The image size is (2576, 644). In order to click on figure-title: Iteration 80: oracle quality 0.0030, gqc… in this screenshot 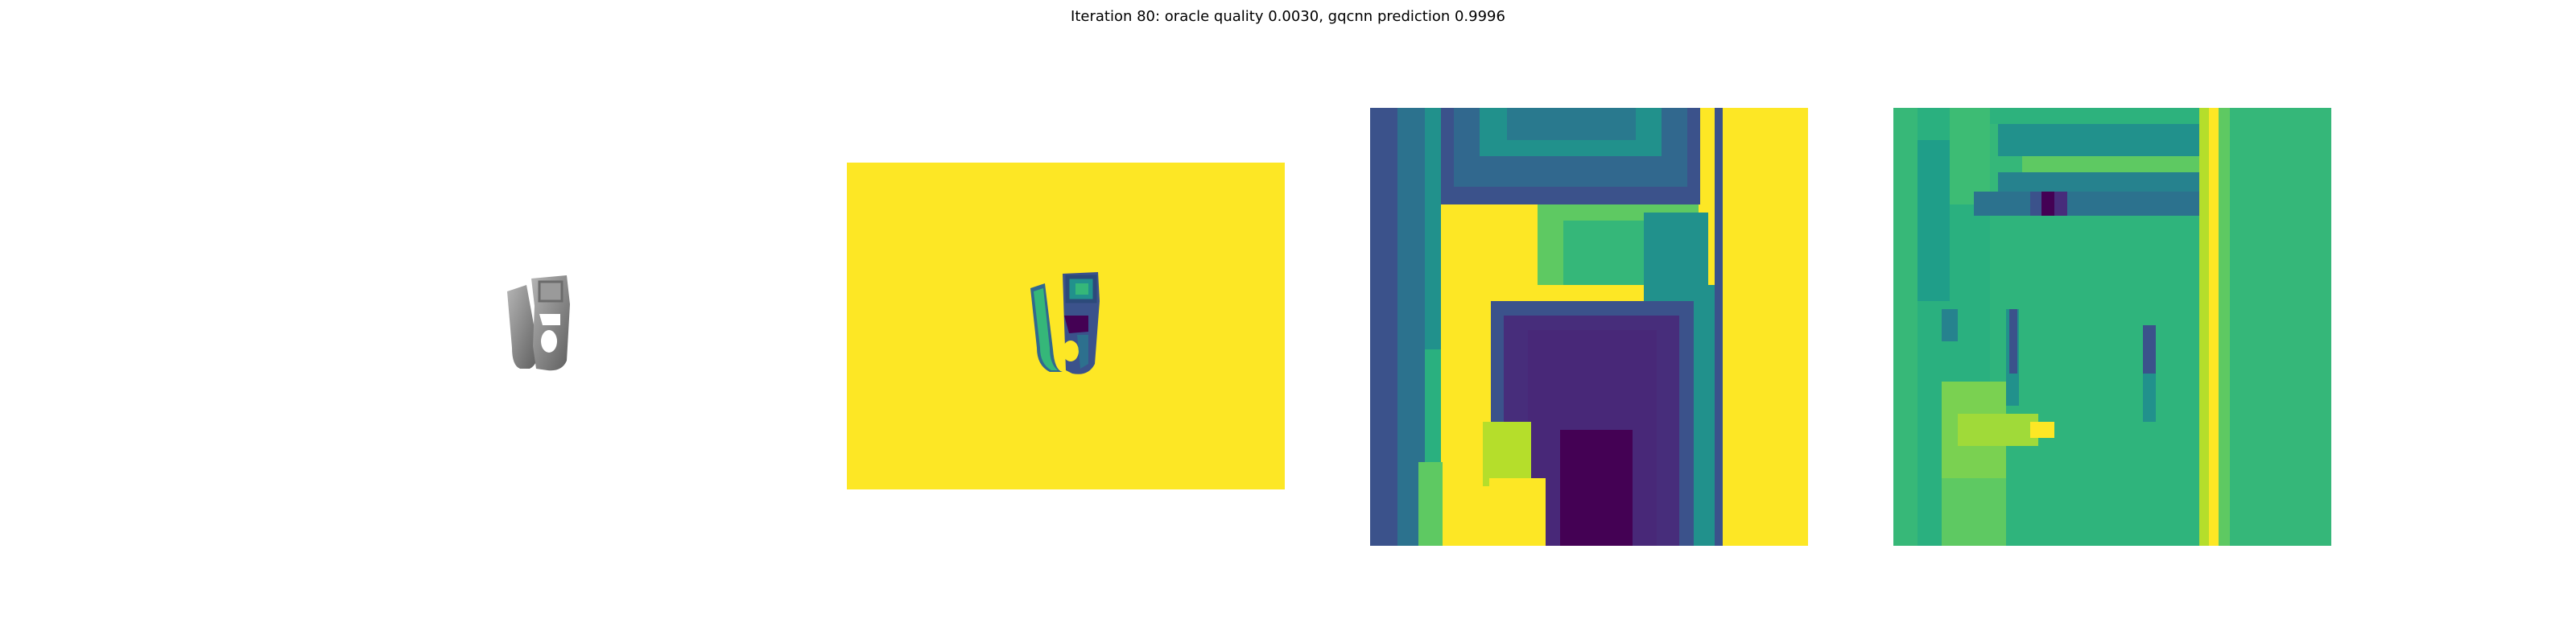, I will do `click(1288, 16)`.